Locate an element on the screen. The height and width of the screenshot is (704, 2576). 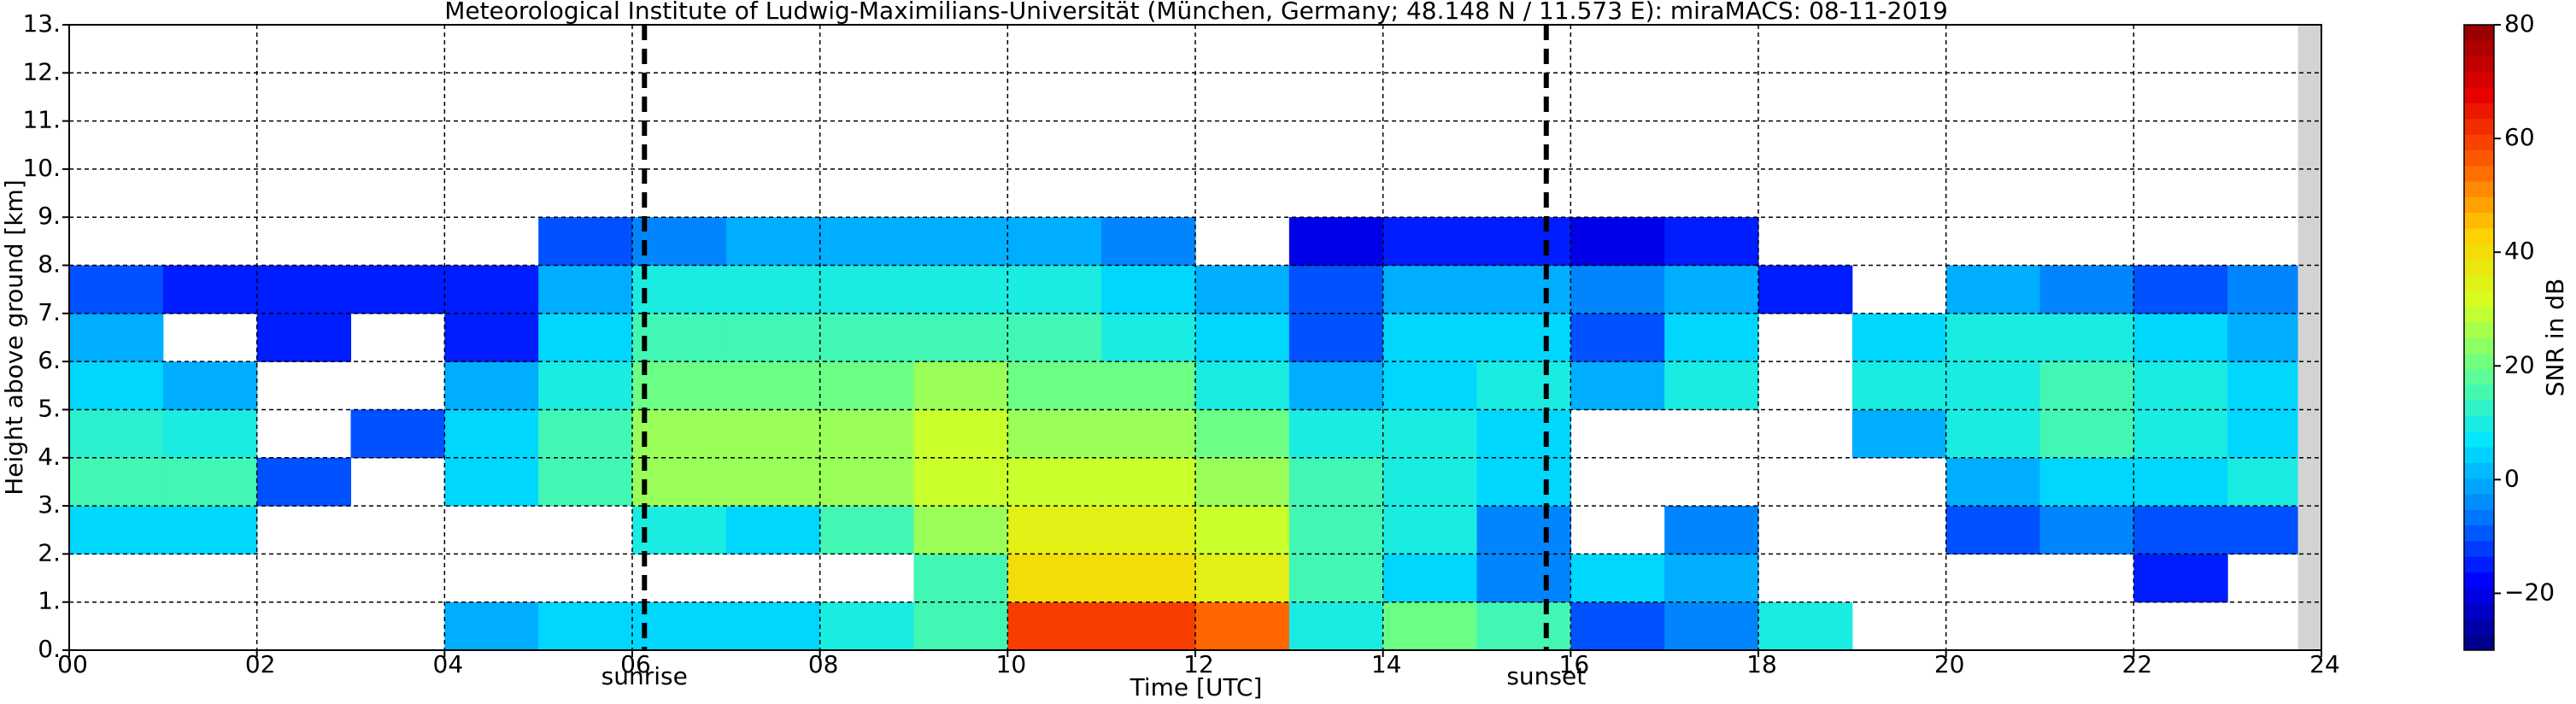
y-tick-label: 11. is located at coordinates (41, 120).